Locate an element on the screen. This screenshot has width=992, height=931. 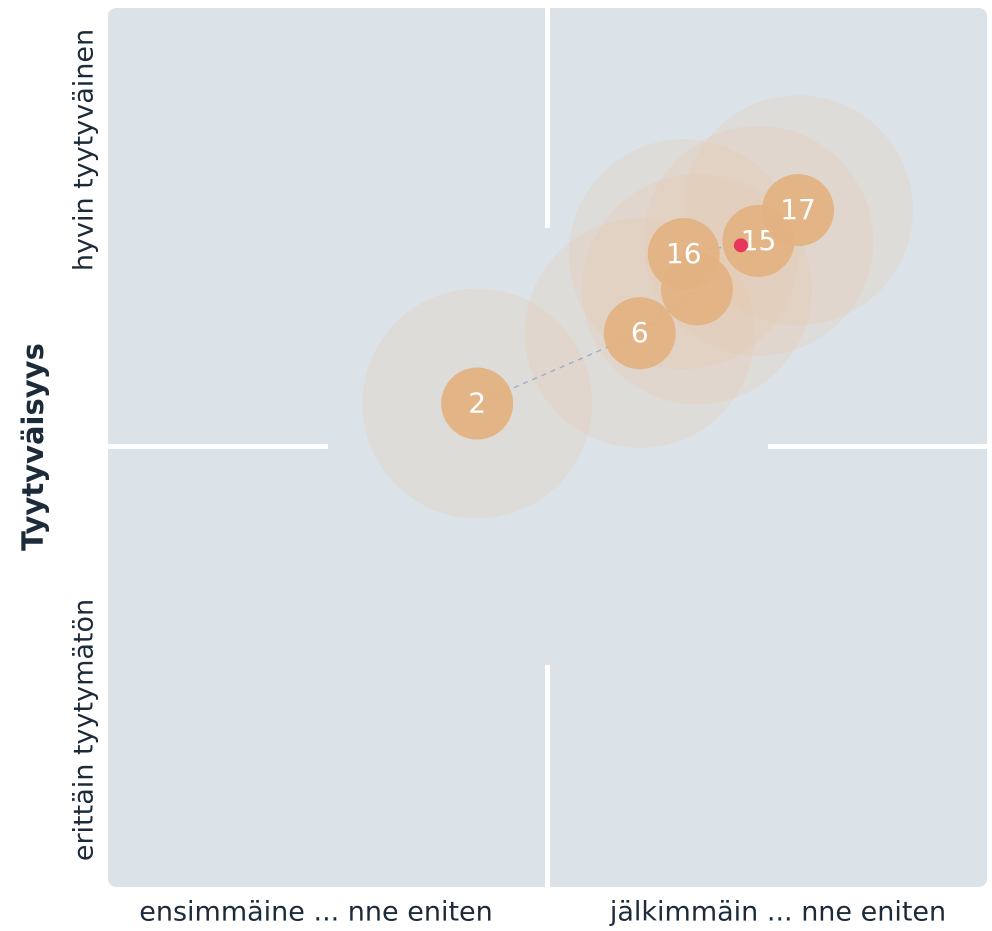
point-label: 6 is located at coordinates (640, 332).